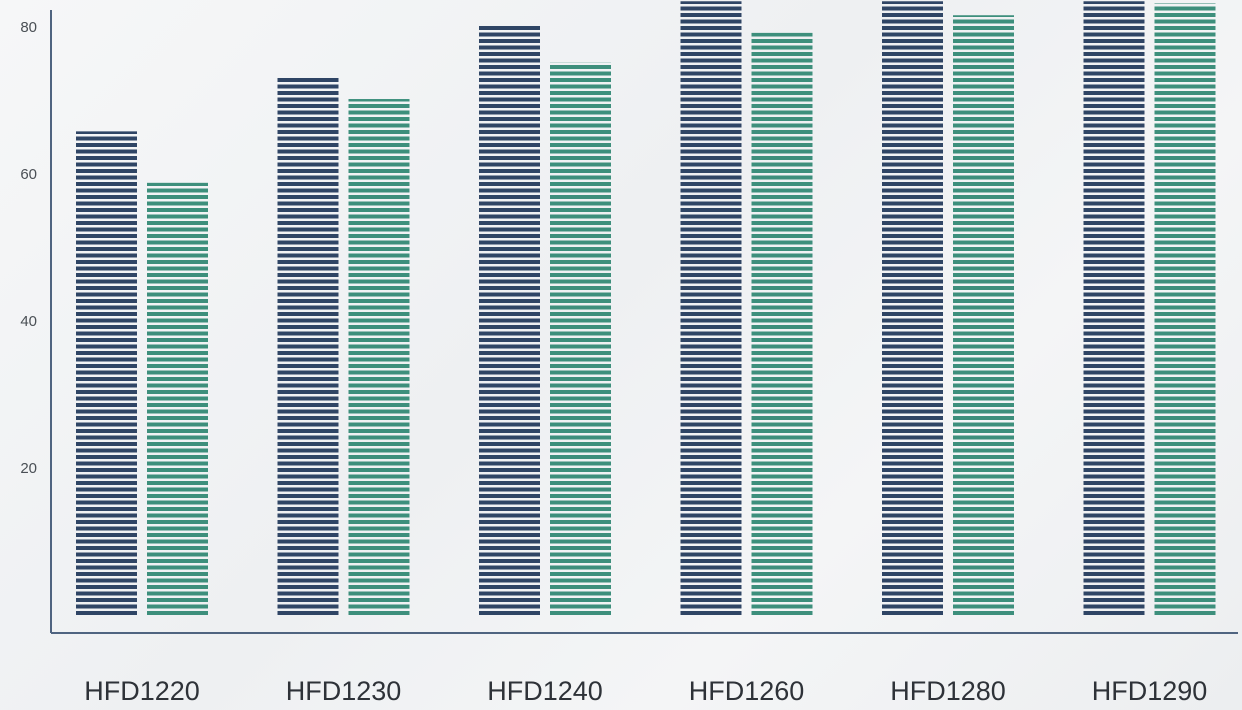 Image resolution: width=1242 pixels, height=710 pixels. I want to click on x-category-label-hfd1220: HFD1220, so click(142, 691).